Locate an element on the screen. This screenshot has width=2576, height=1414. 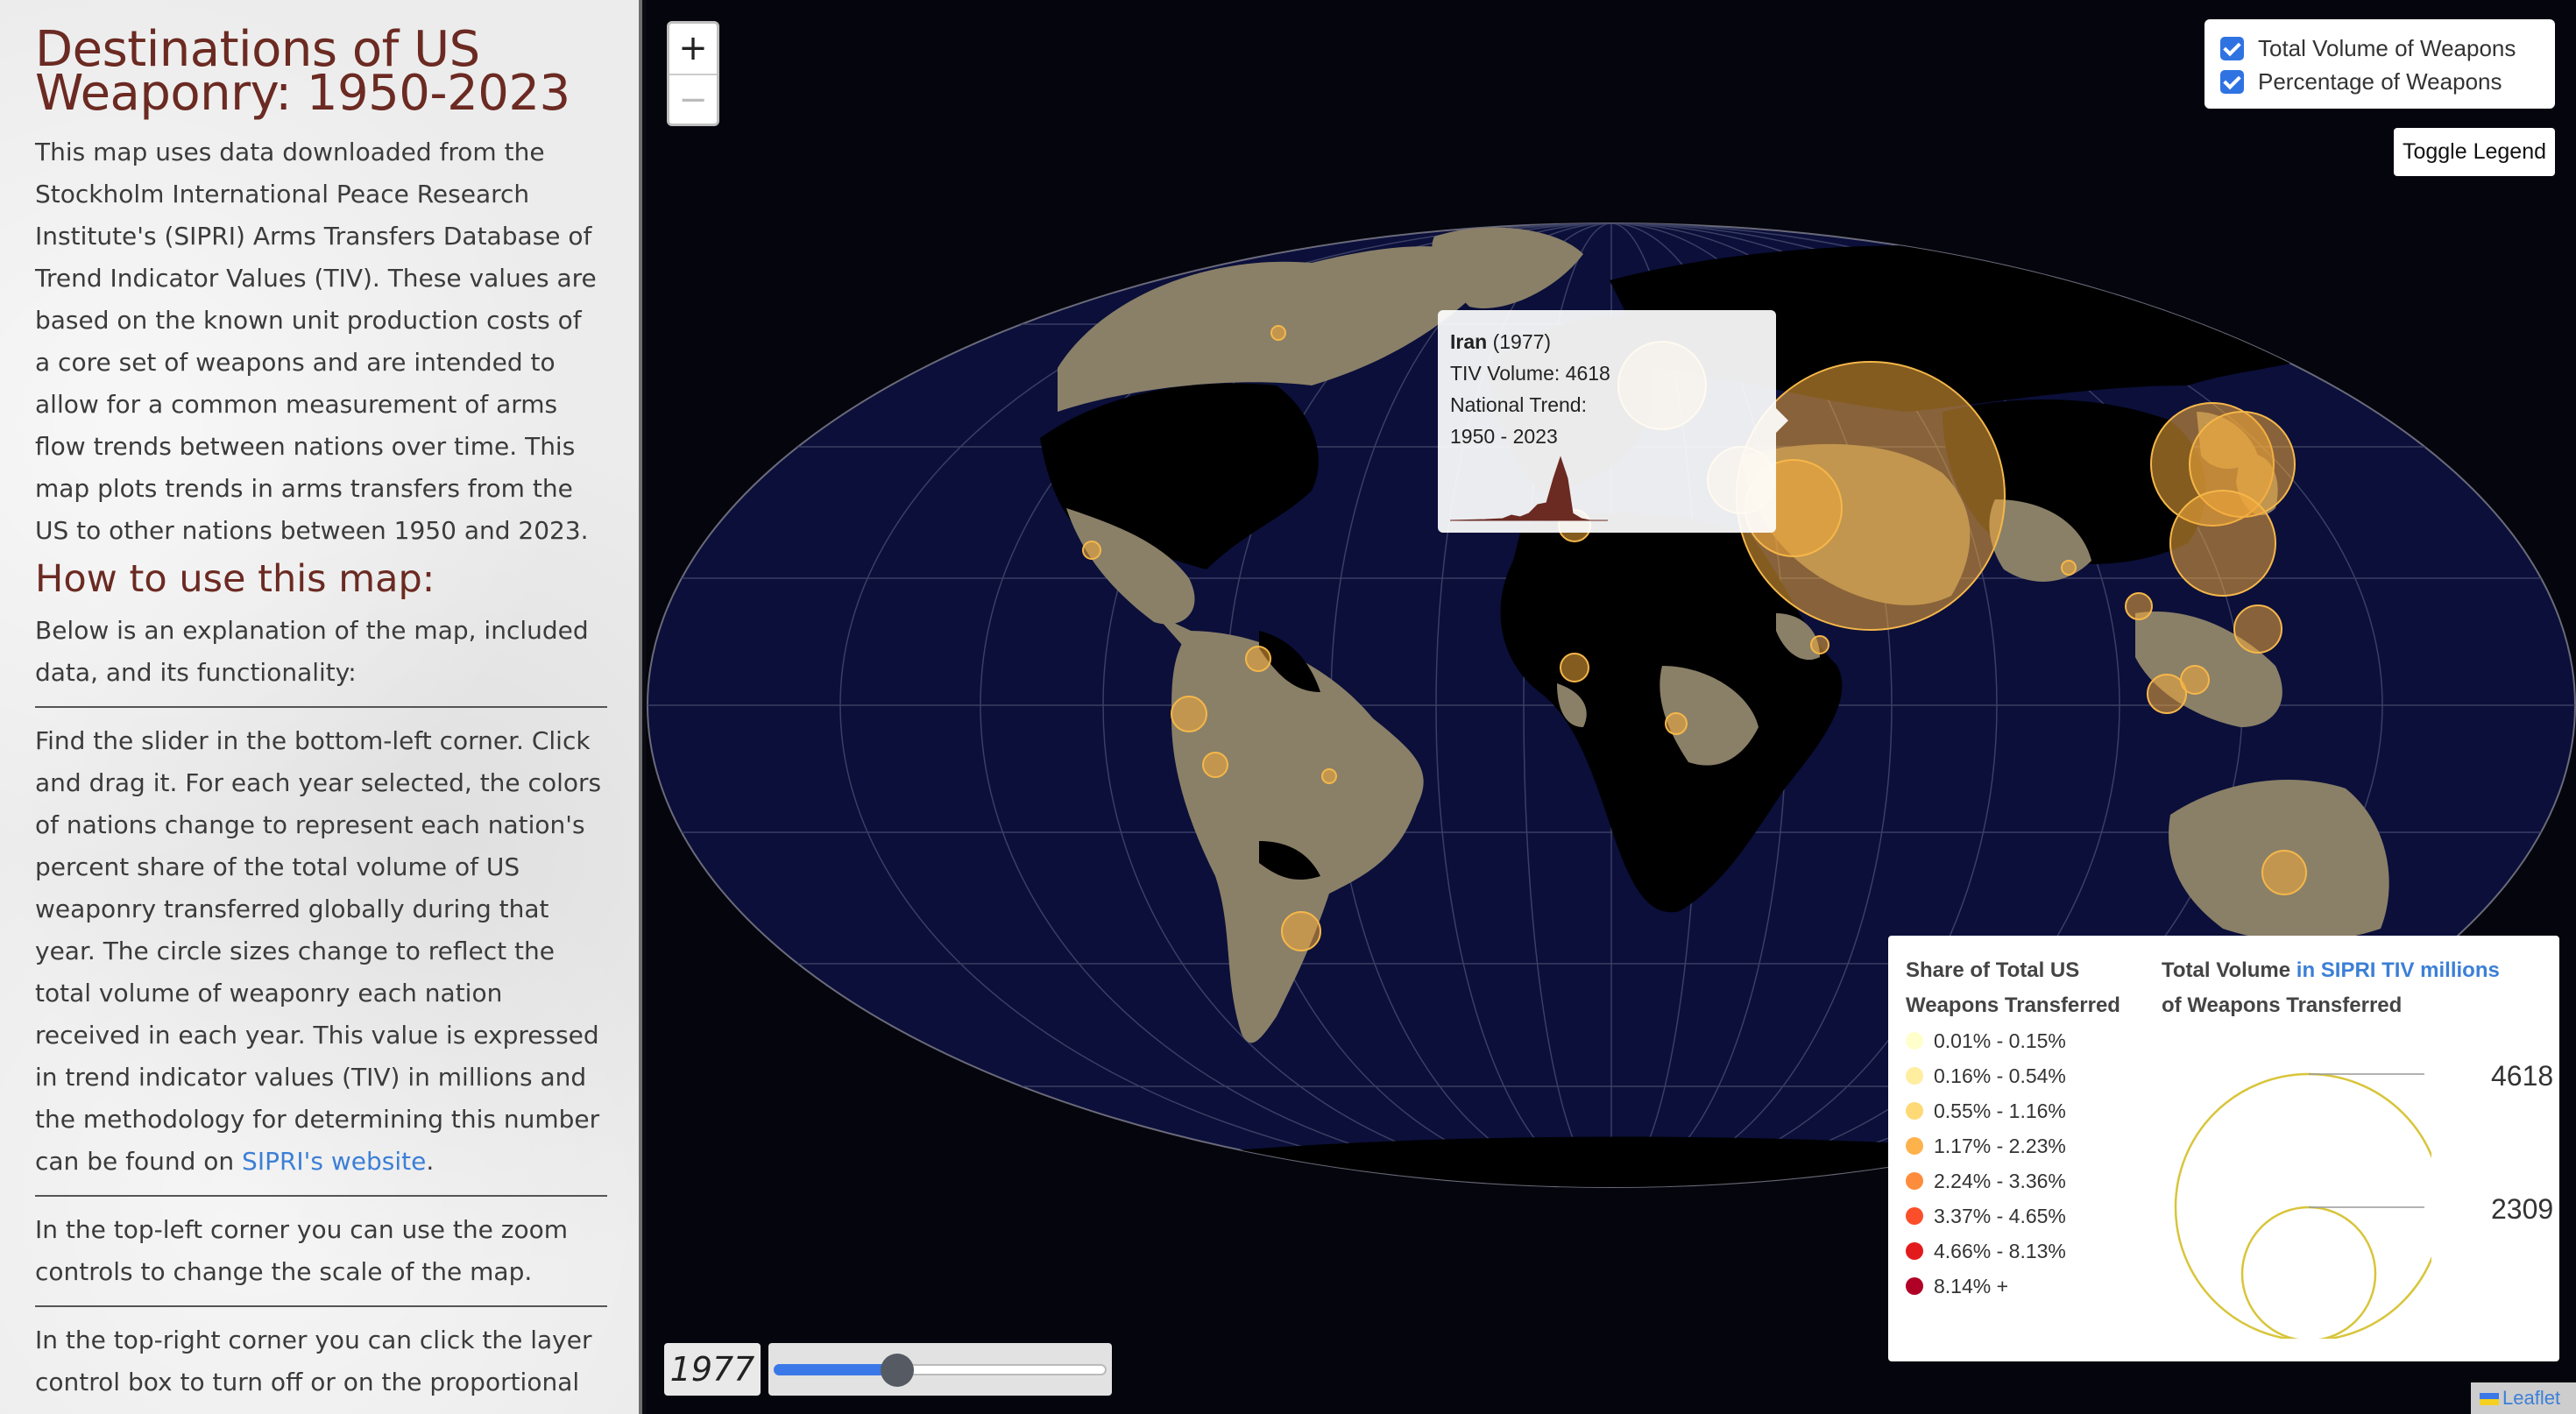
circle-philippines is located at coordinates (2257, 629).